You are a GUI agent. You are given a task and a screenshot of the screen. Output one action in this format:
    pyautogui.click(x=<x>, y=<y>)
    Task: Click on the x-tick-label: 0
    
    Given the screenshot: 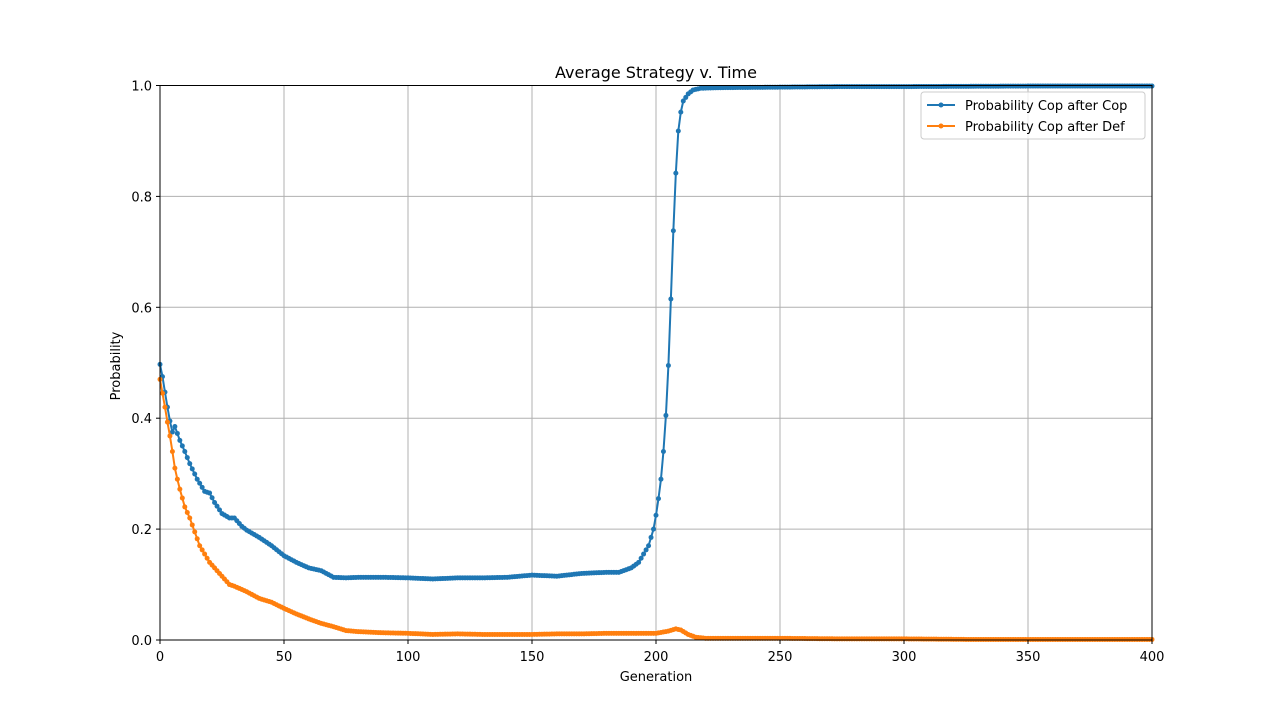 What is the action you would take?
    pyautogui.click(x=160, y=657)
    